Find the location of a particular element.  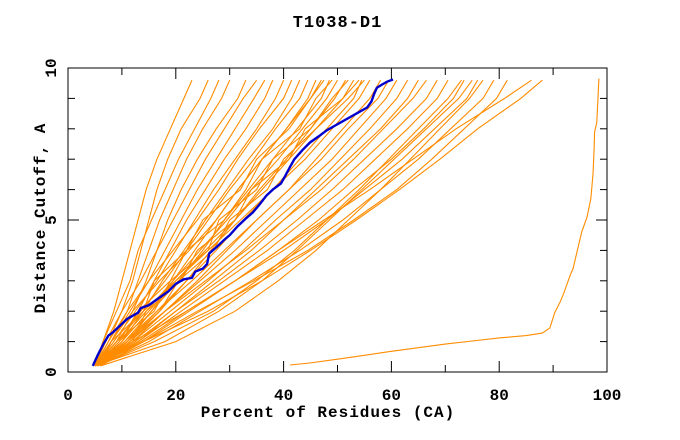

y-axis-label: Distance Cutoff, A is located at coordinates (41, 218).